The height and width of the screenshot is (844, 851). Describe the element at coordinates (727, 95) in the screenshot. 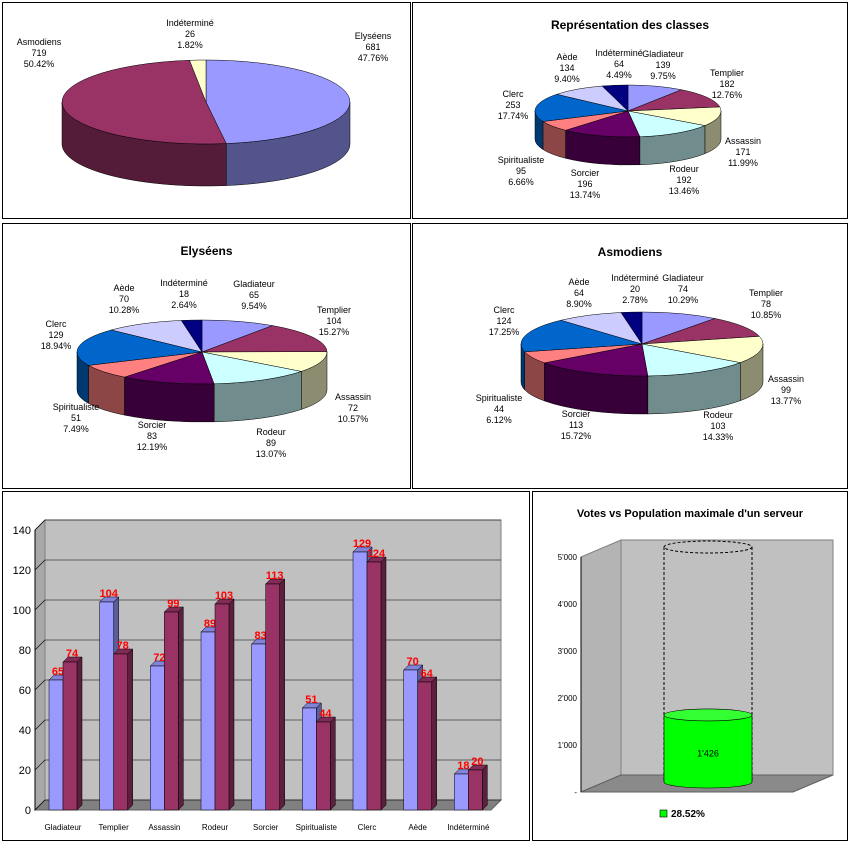

I see `pie-label-percent: 12.76%` at that location.